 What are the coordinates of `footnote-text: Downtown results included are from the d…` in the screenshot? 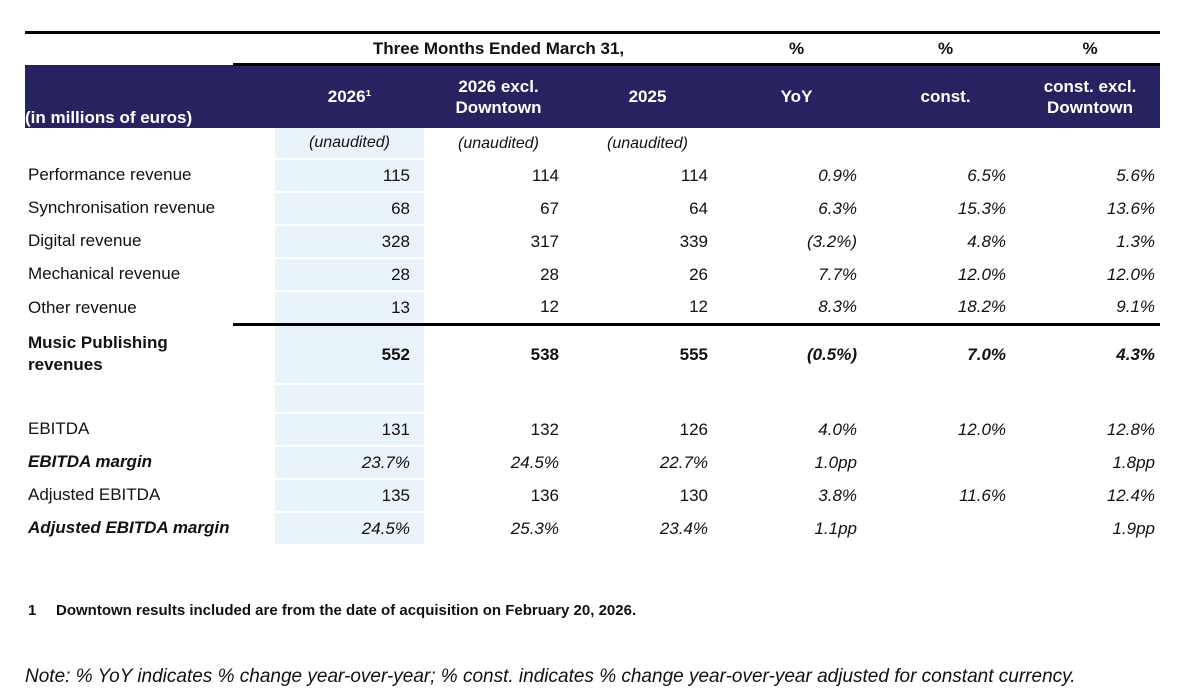 It's located at (346, 610).